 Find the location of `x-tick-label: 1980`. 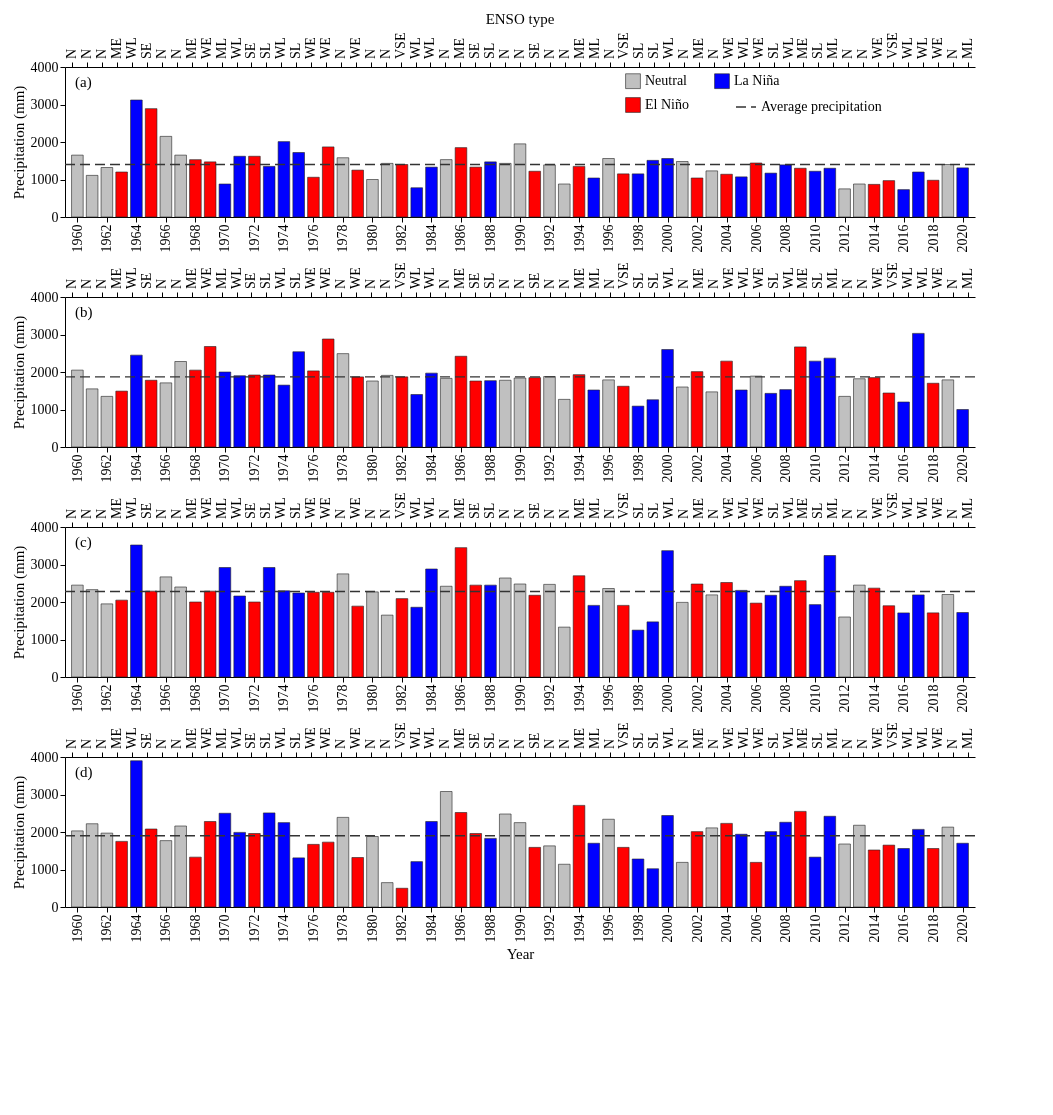

x-tick-label: 1980 is located at coordinates (372, 928).